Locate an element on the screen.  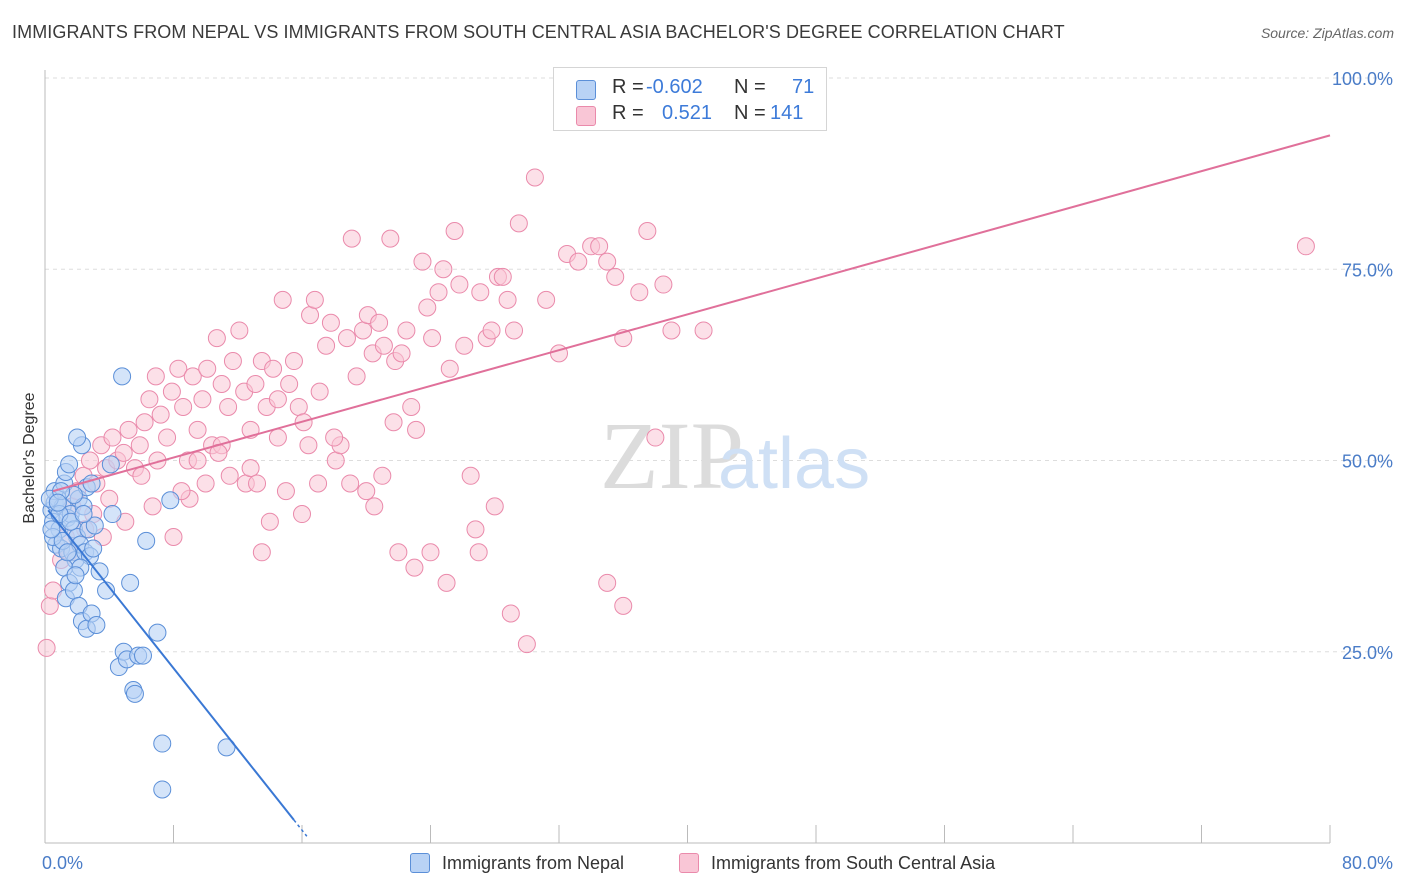
legend-label-sca: Immigrants from South Central Asia is located at coordinates (853, 863).